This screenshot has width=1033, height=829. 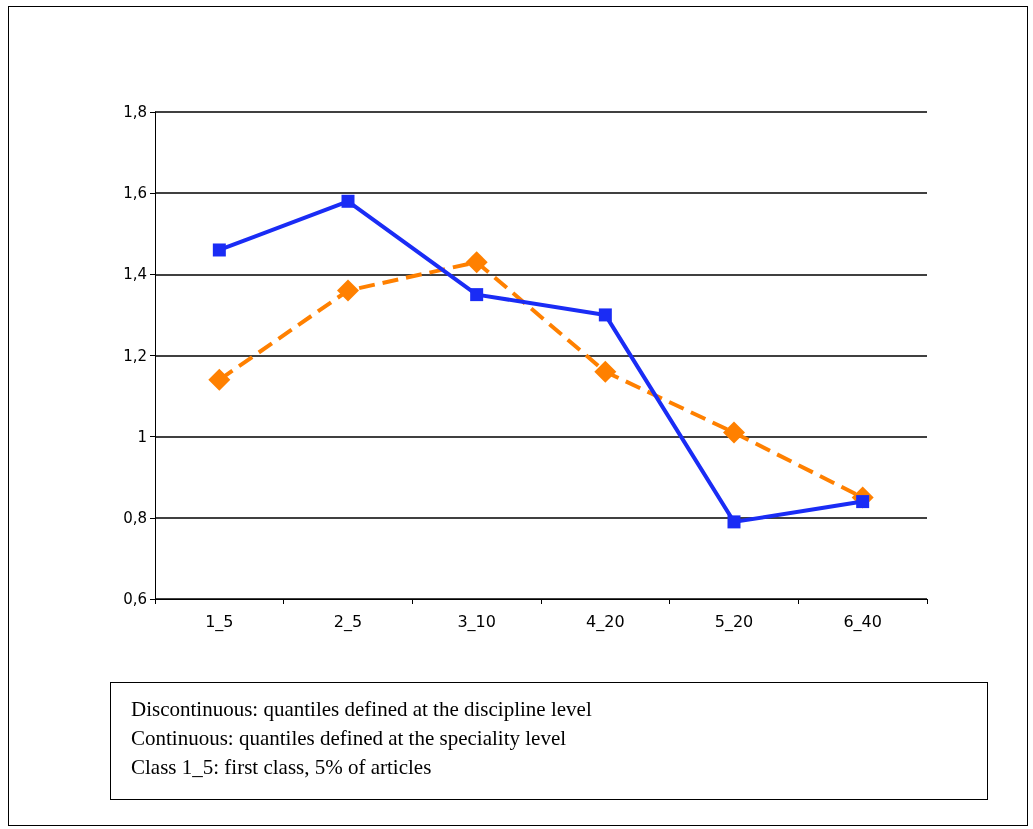 I want to click on x-tick-label: 4_20, so click(x=605, y=621).